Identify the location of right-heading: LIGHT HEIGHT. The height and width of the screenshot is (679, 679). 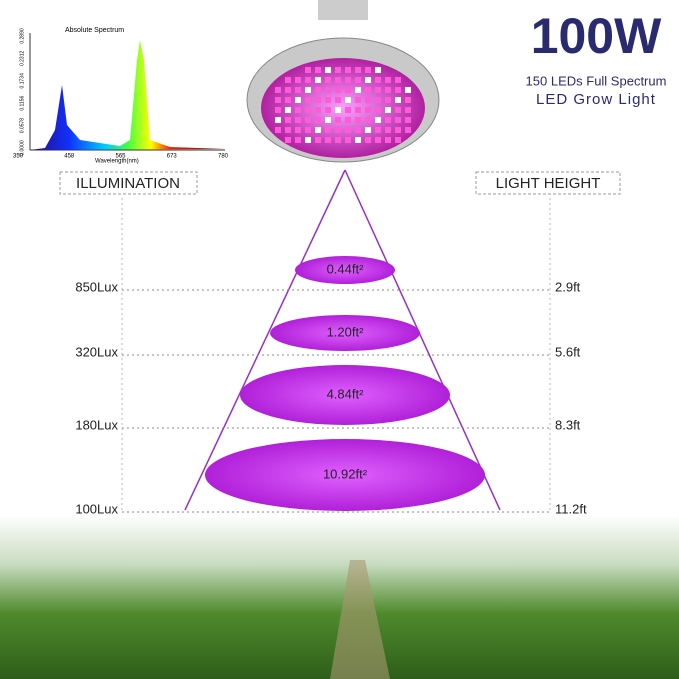
(548, 183).